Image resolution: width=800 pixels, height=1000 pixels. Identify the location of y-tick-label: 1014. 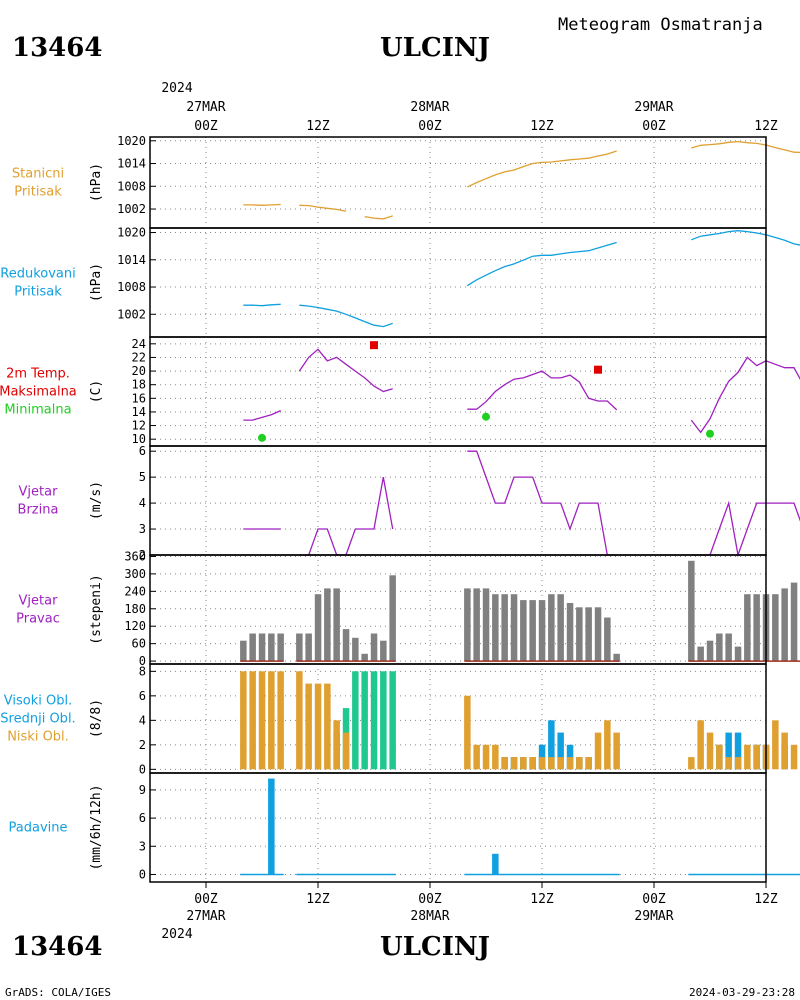
(131, 260).